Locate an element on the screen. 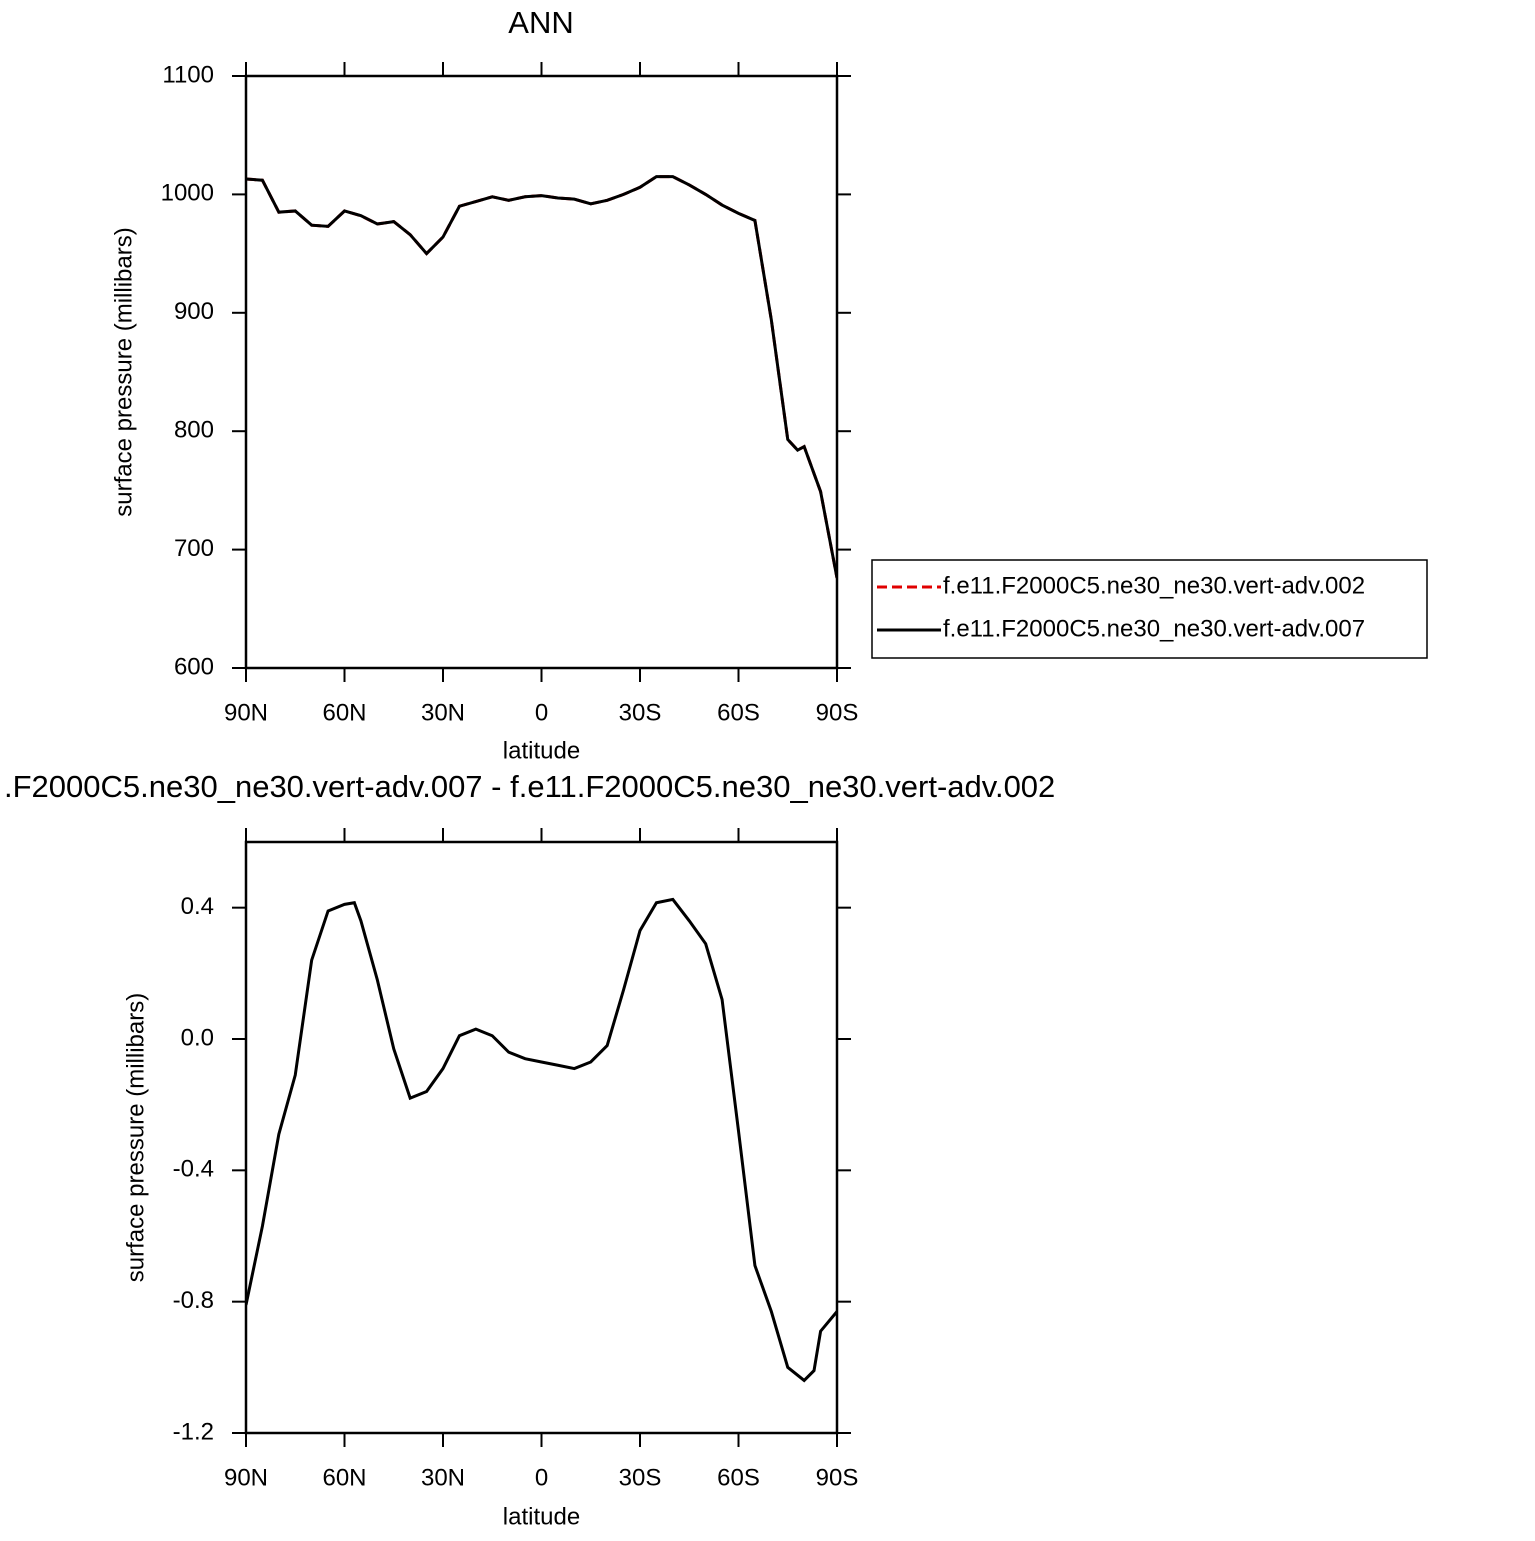  y-tick-label: -0.4 is located at coordinates (193, 1169).